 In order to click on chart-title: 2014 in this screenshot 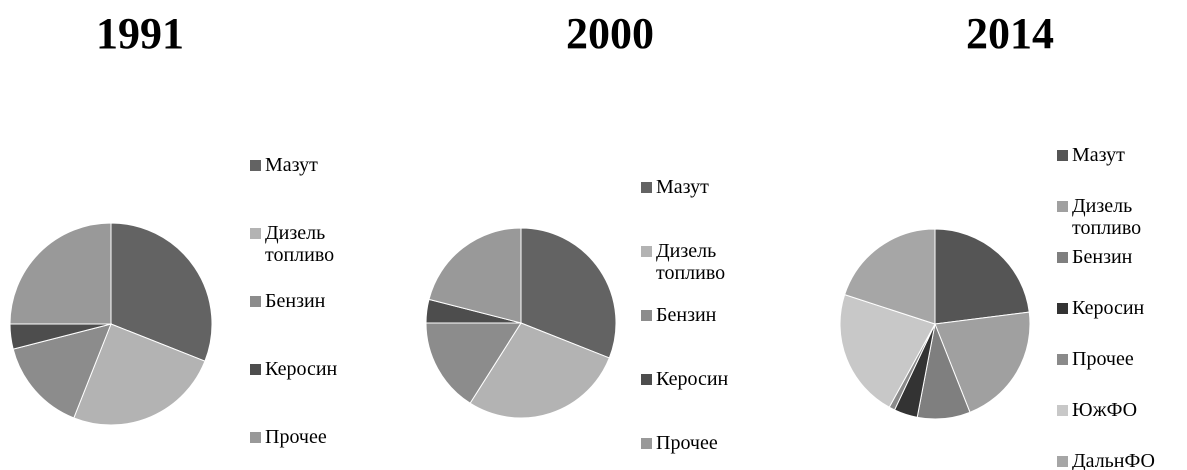, I will do `click(1010, 33)`.